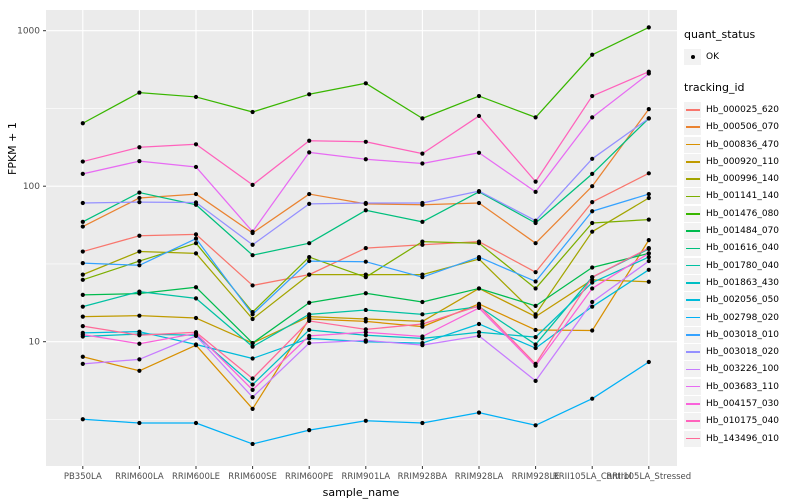 The height and width of the screenshot is (500, 800). What do you see at coordinates (742, 300) in the screenshot?
I see `legend-item-Hb_002056_050: Hb_002056_050` at bounding box center [742, 300].